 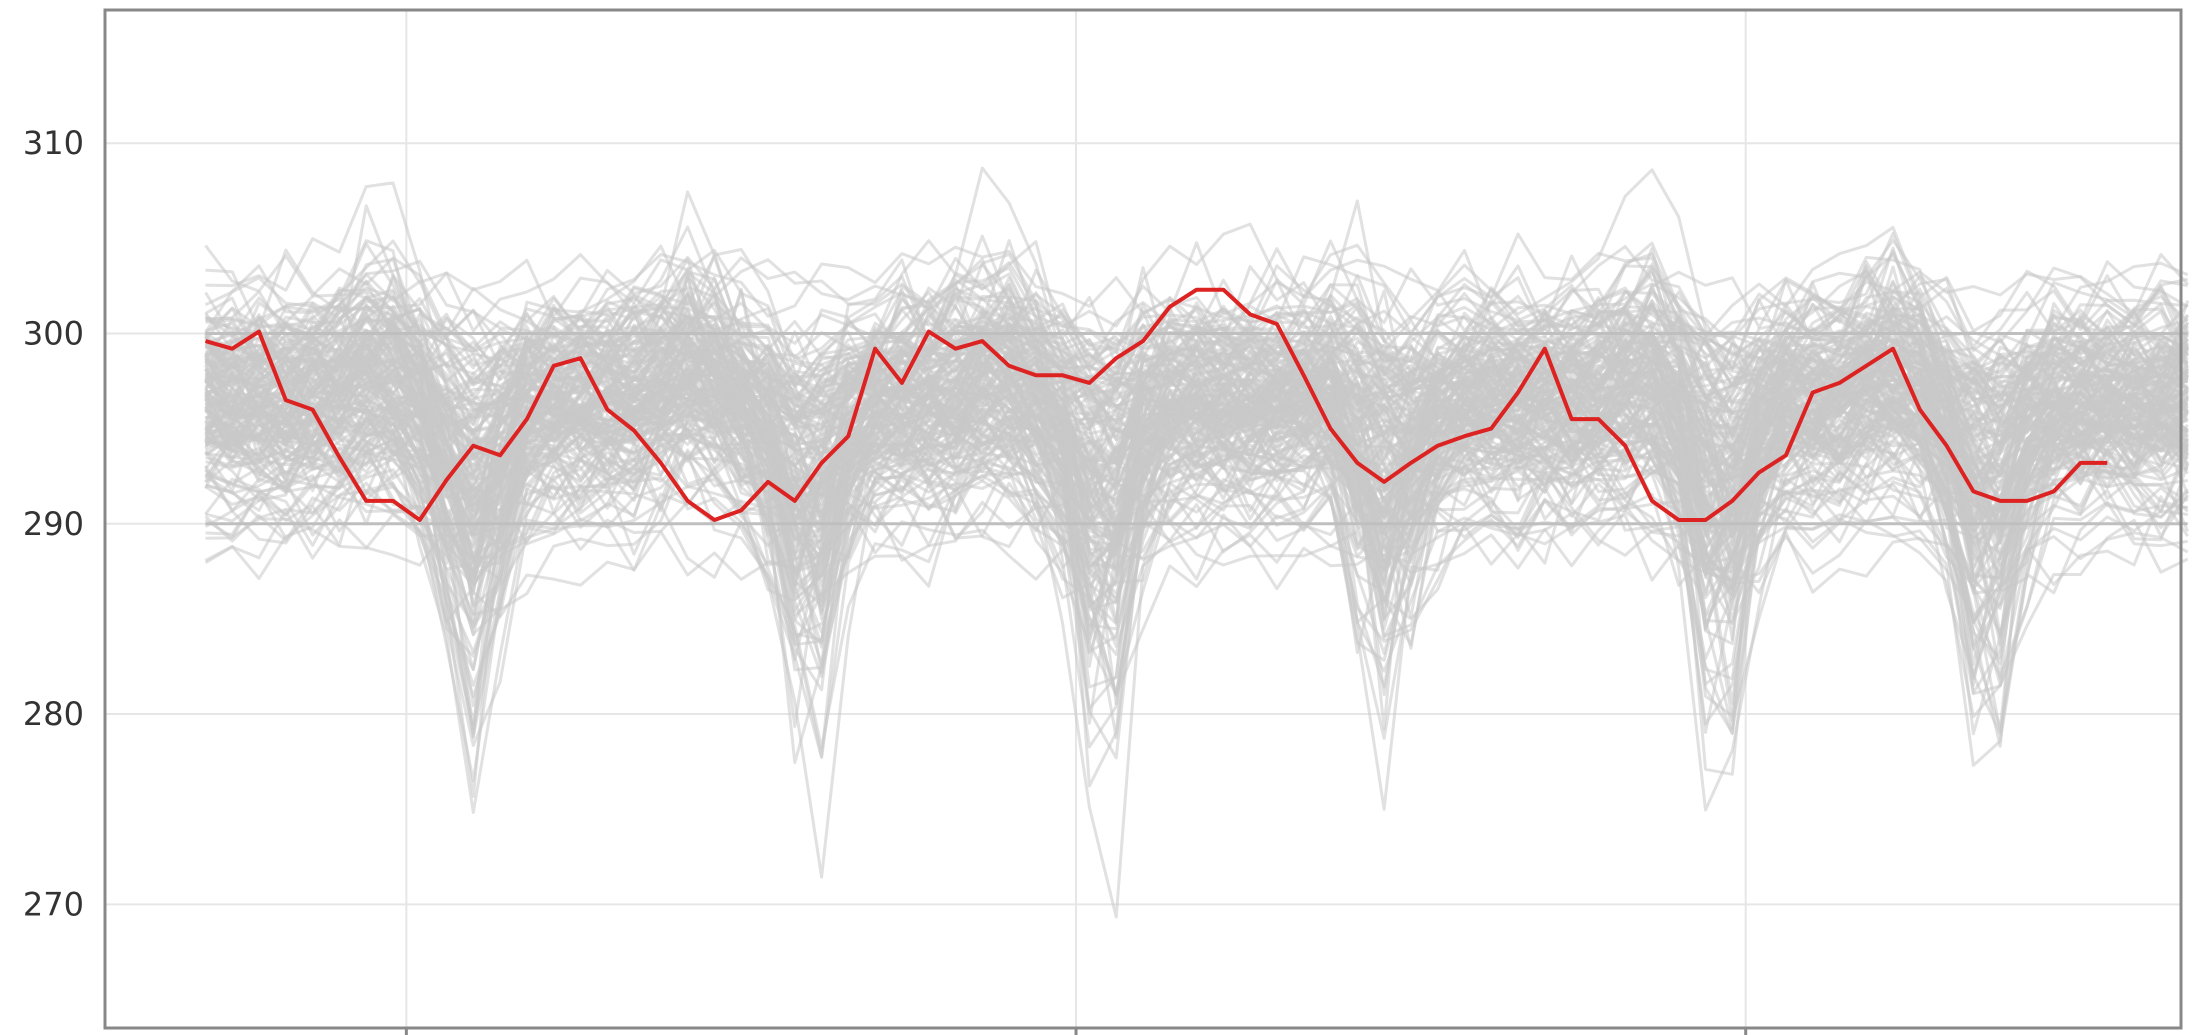 I want to click on y-tick-label: 270, so click(x=53, y=904).